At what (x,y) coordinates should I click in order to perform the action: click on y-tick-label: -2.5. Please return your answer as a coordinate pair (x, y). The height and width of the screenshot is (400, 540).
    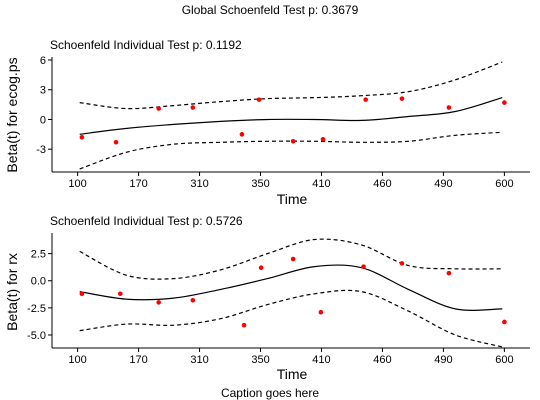
    Looking at the image, I should click on (36, 309).